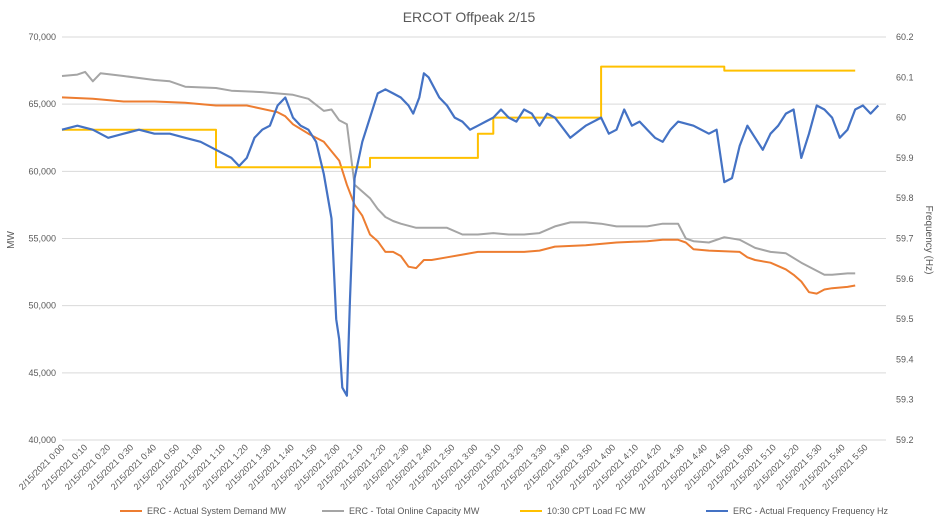 The height and width of the screenshot is (532, 938). What do you see at coordinates (42, 373) in the screenshot?
I see `y-tick-label: 45,000` at bounding box center [42, 373].